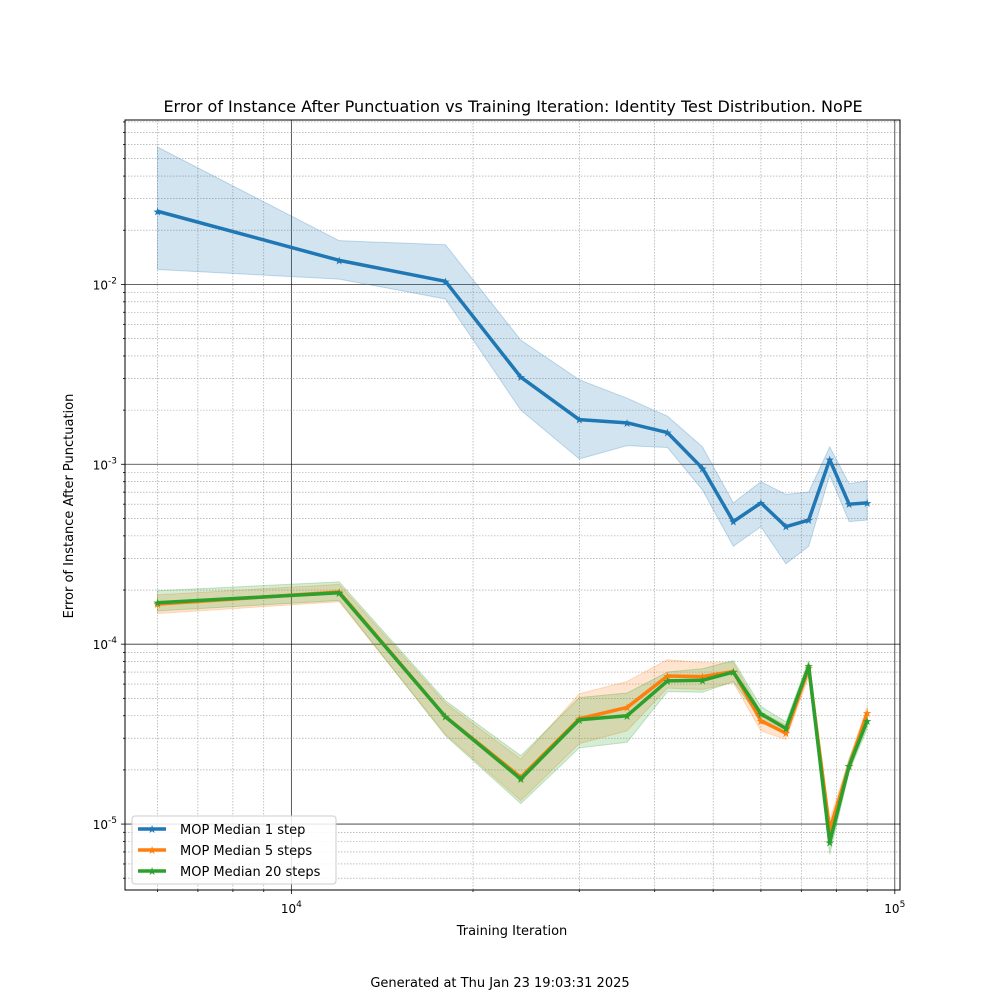  What do you see at coordinates (105, 824) in the screenshot?
I see `y-tick-label: 10⁻⁵` at bounding box center [105, 824].